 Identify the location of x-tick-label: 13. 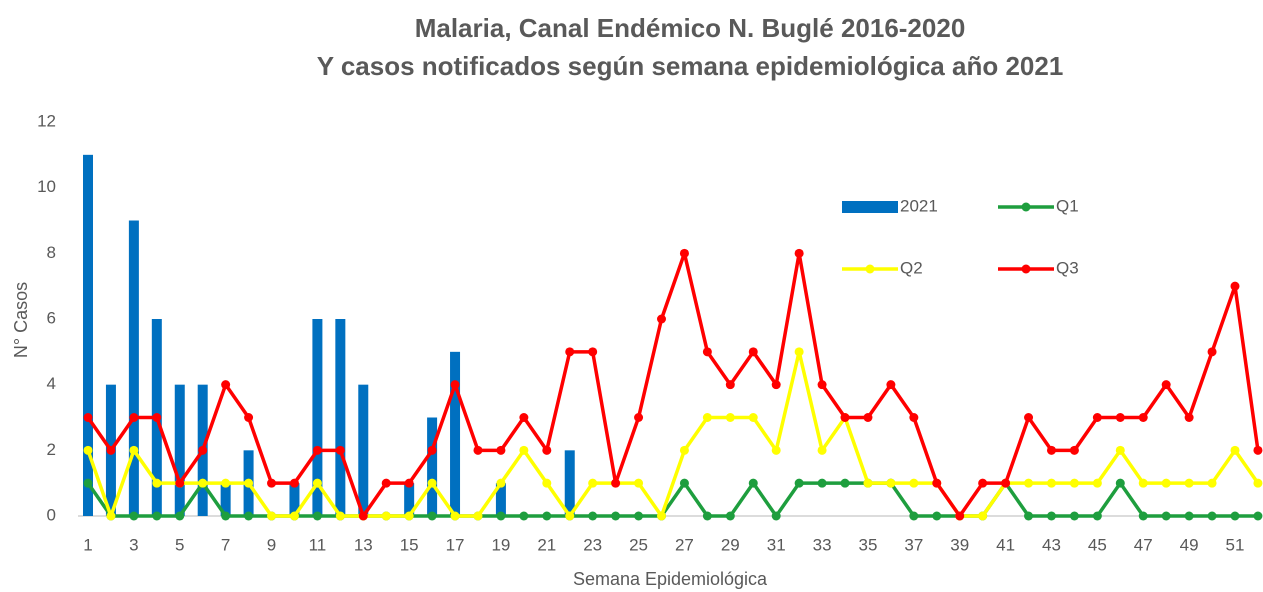
(363, 544).